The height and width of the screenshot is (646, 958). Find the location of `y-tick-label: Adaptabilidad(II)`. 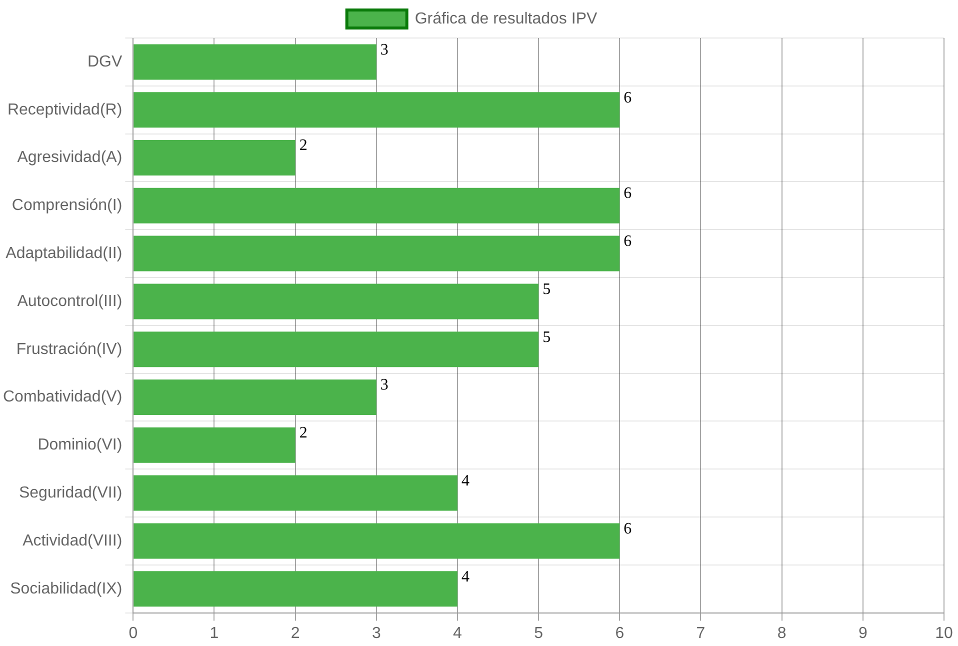

y-tick-label: Adaptabilidad(II) is located at coordinates (64, 253).